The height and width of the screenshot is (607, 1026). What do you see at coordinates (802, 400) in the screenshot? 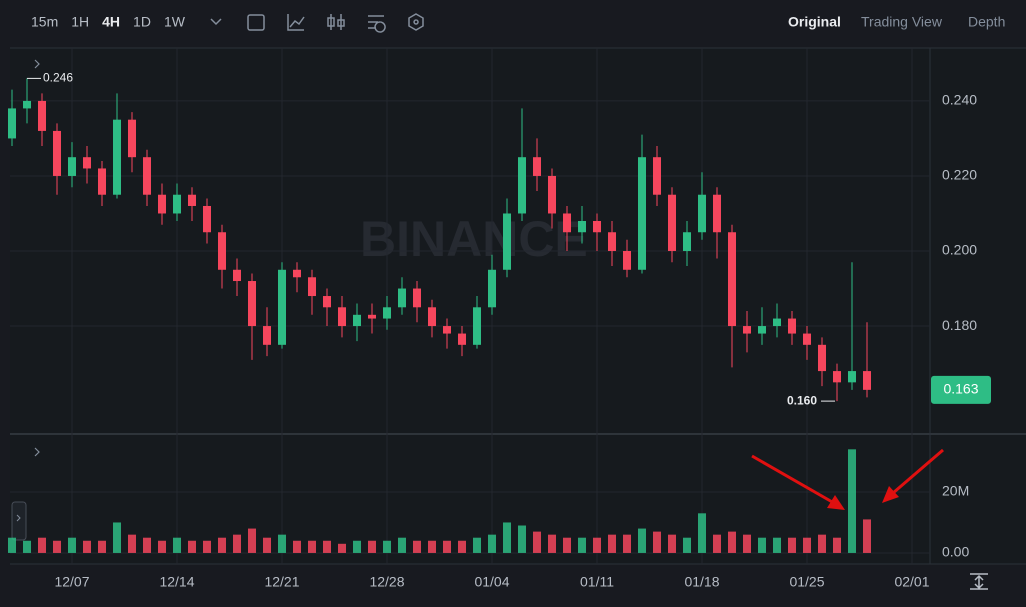
I see `low-label: 0.160` at bounding box center [802, 400].